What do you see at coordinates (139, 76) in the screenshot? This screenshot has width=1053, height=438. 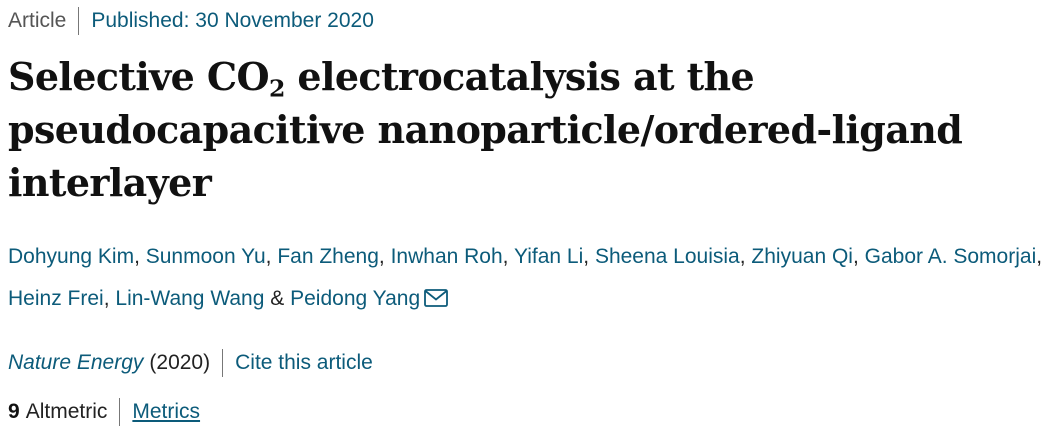 I see `title-part-1: Selective CO` at bounding box center [139, 76].